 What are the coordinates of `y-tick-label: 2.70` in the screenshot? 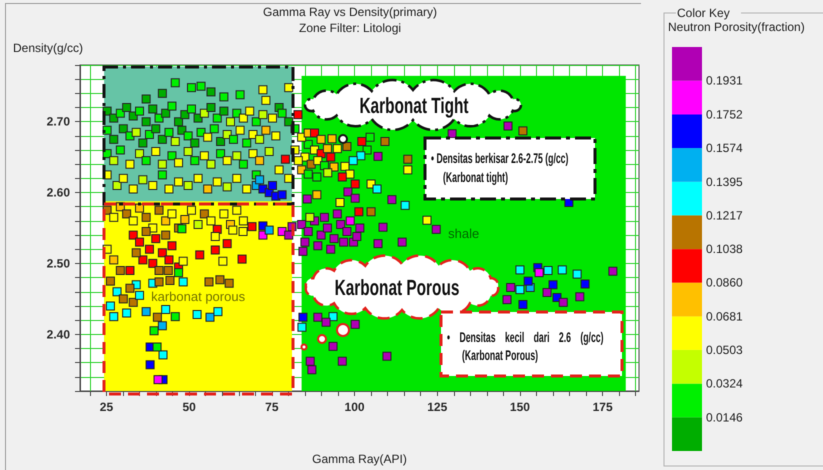 It's located at (58, 121).